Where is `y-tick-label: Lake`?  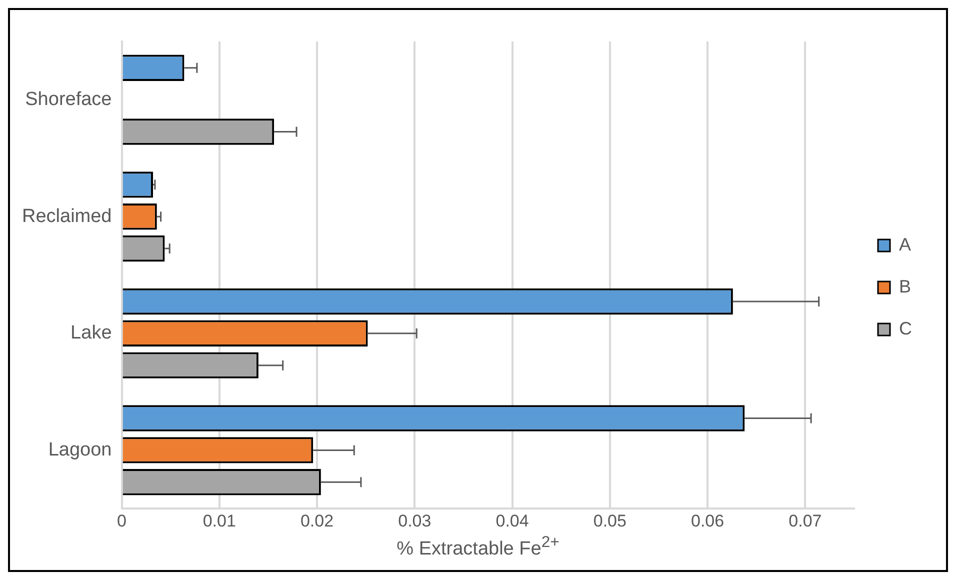
y-tick-label: Lake is located at coordinates (91, 333).